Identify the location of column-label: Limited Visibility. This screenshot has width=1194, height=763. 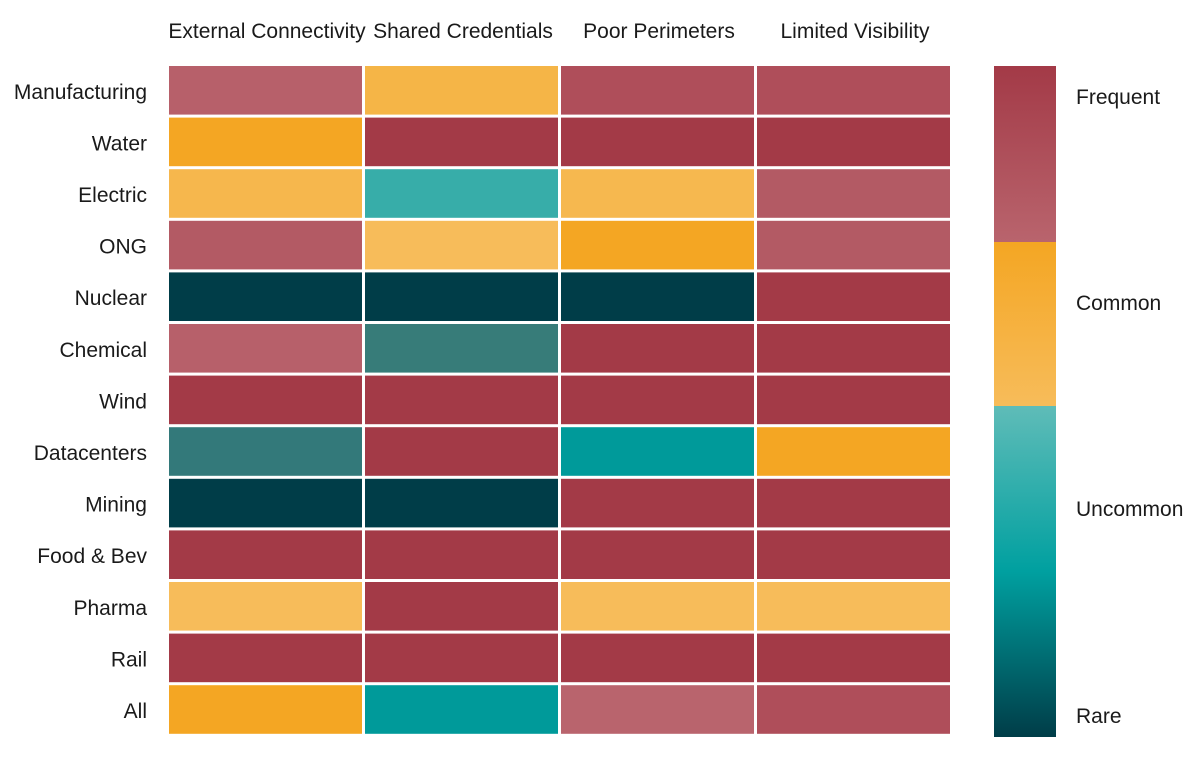
(855, 31).